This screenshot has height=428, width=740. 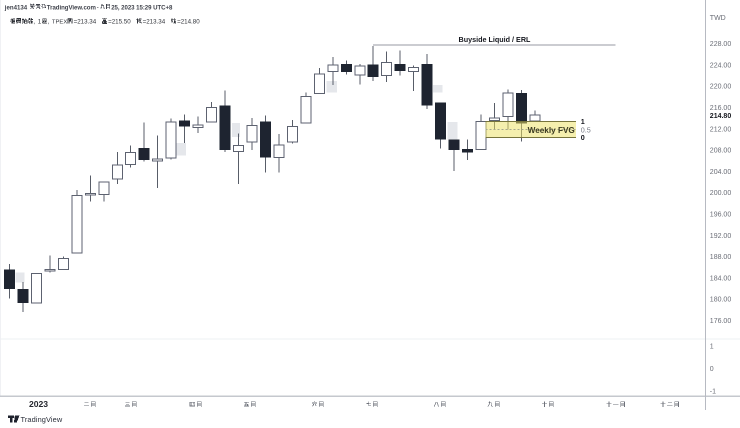 What do you see at coordinates (721, 300) in the screenshot?
I see `svg-text: 180.00` at bounding box center [721, 300].